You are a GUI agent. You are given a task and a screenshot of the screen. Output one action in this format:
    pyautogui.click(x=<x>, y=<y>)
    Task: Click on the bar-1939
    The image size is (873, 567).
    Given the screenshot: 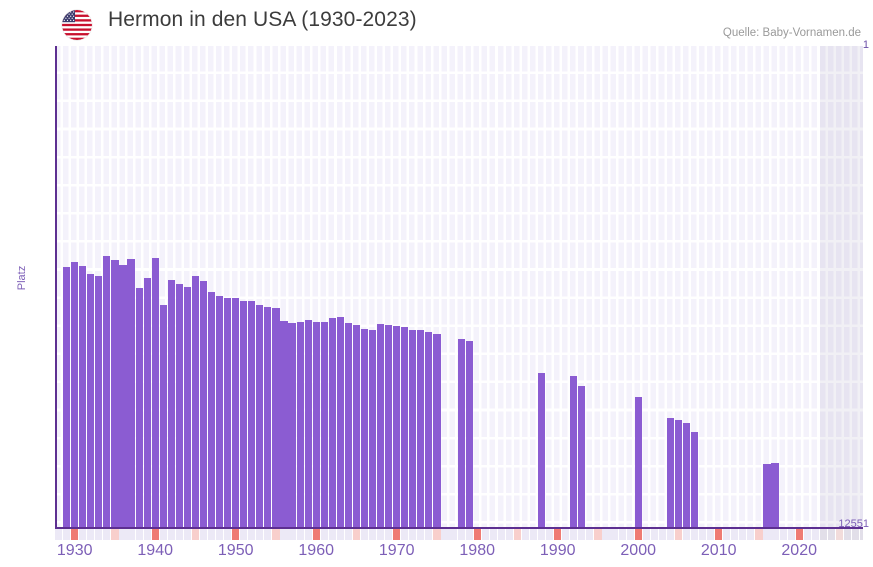 What is the action you would take?
    pyautogui.click(x=147, y=403)
    